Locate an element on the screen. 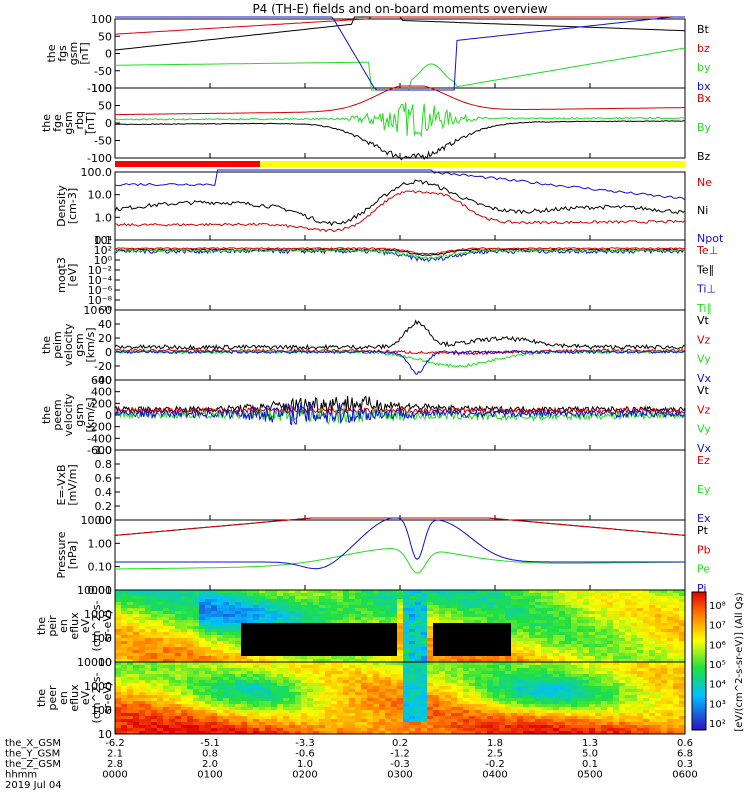 This screenshot has height=800, width=750. ylabel-temp: moqt3[eV] is located at coordinates (67, 275).